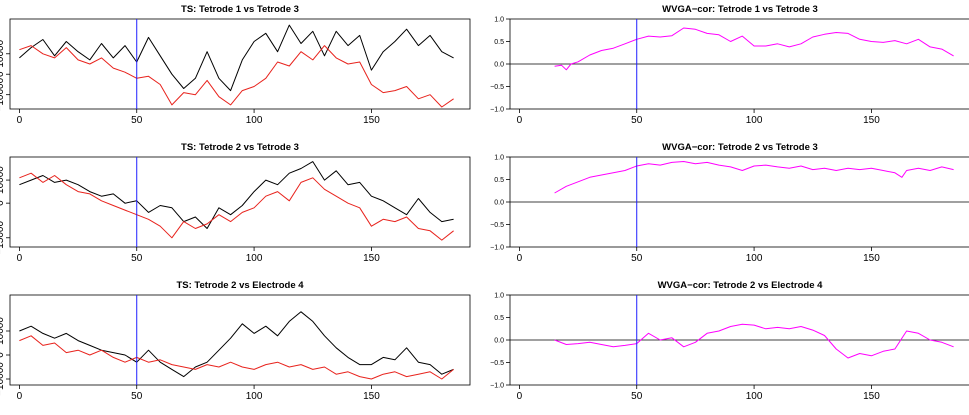 The width and height of the screenshot is (969, 415). What do you see at coordinates (740, 147) in the screenshot?
I see `panel-title: WVGA−cor: Tetrode 2 vs Tetrode 3` at bounding box center [740, 147].